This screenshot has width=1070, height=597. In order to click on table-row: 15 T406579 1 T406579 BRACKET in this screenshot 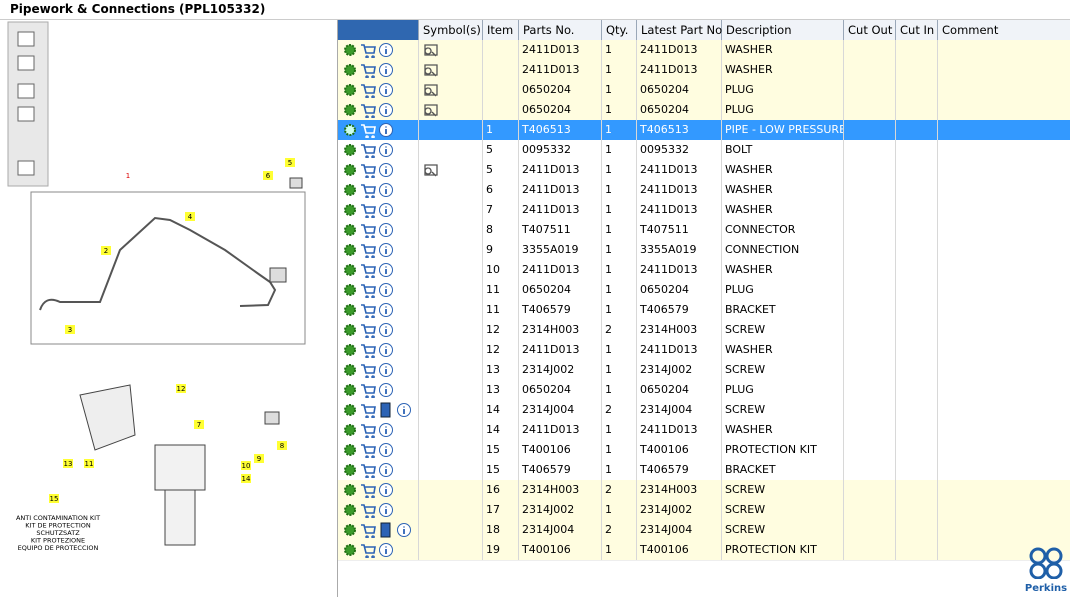, I will do `click(704, 470)`.